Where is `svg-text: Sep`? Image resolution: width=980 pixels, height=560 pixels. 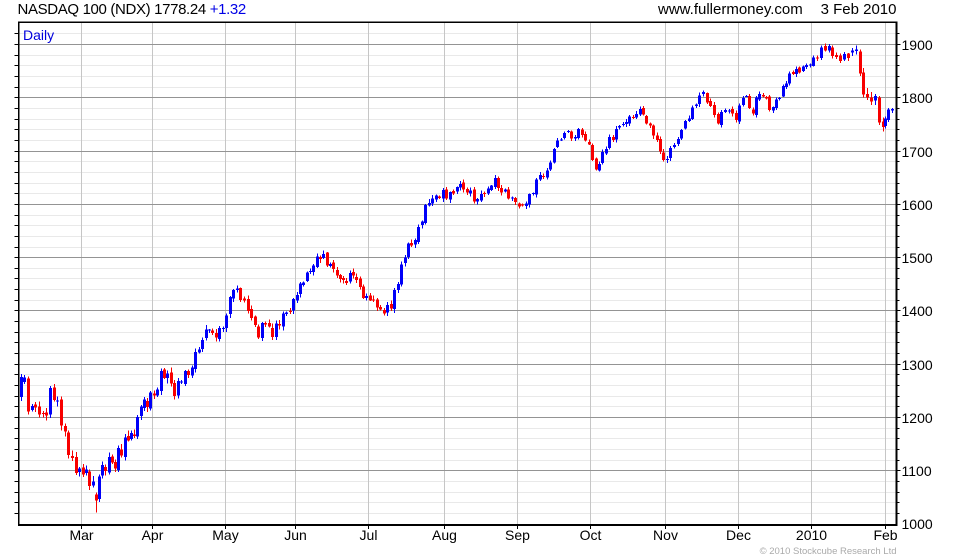 svg-text: Sep is located at coordinates (517, 535).